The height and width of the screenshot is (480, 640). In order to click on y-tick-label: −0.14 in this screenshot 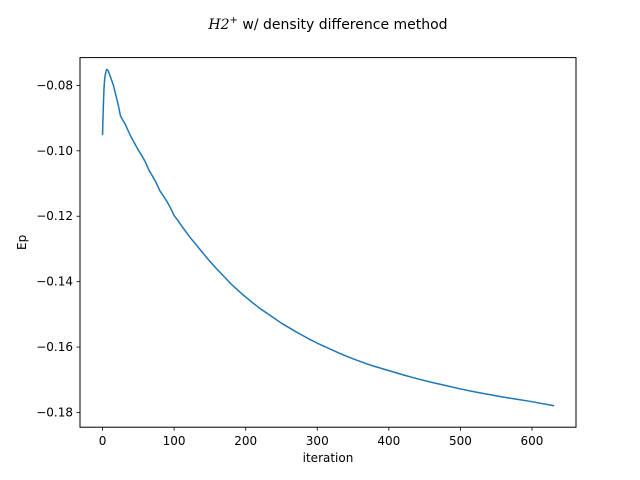, I will do `click(54, 282)`.